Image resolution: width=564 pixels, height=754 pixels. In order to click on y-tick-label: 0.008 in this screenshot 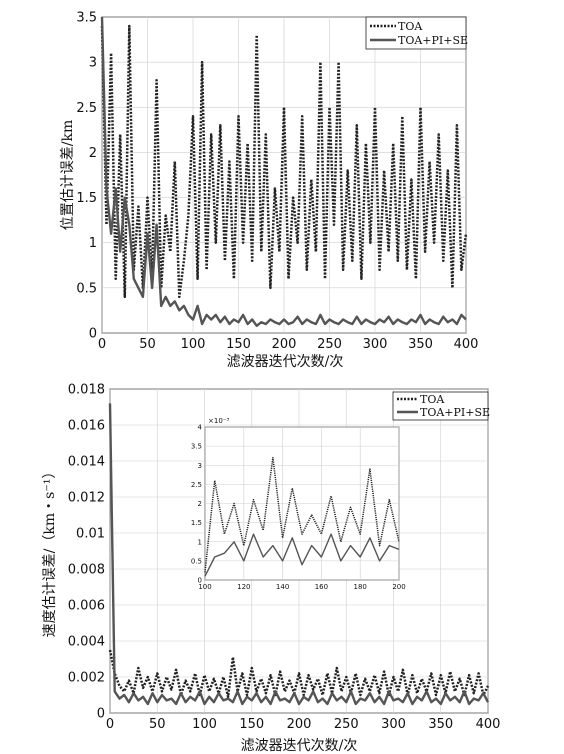, I will do `click(86, 570)`.